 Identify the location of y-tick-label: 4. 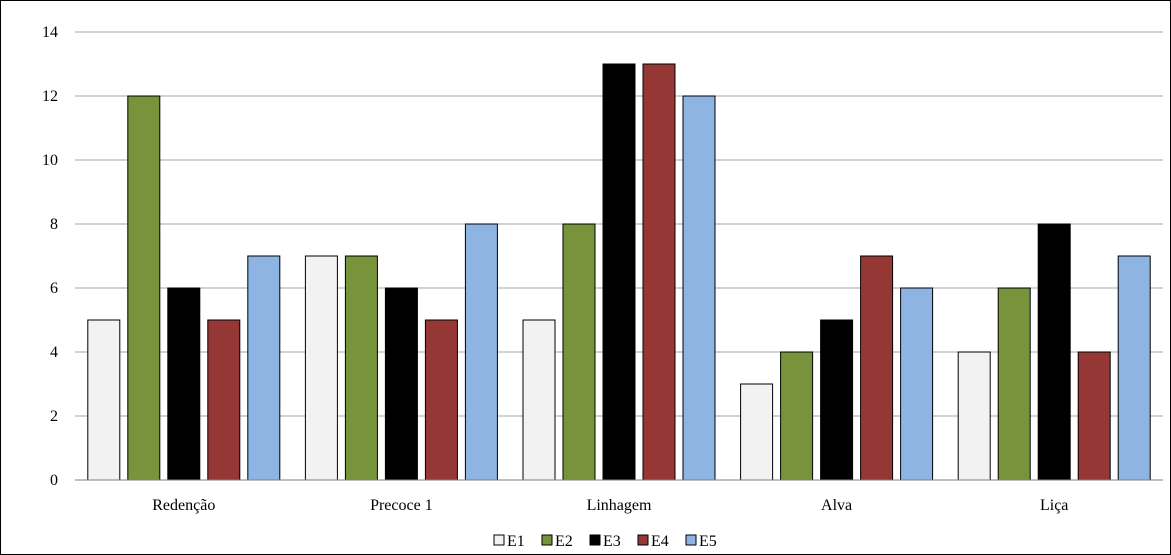
(54, 352).